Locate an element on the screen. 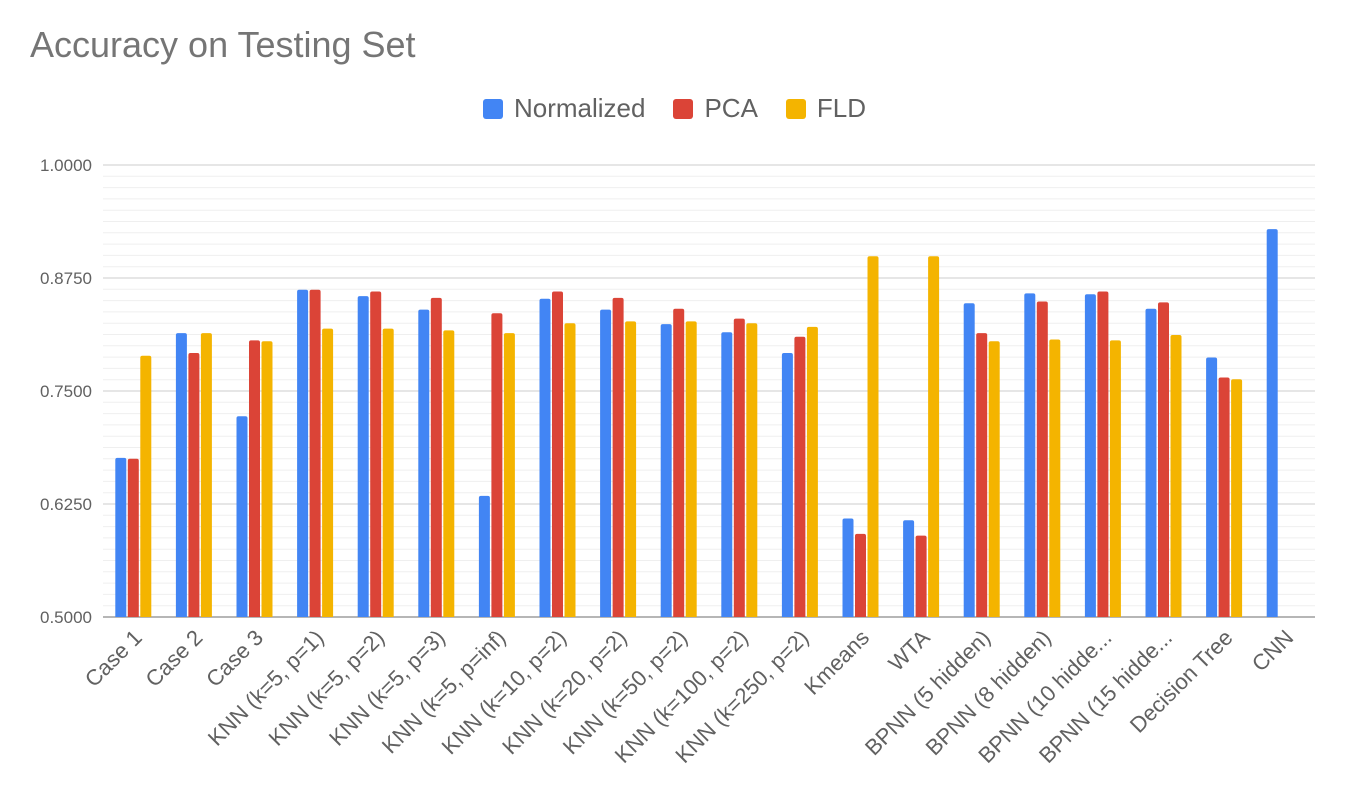 The image size is (1349, 811). legend-item-fld: FLD is located at coordinates (826, 108).